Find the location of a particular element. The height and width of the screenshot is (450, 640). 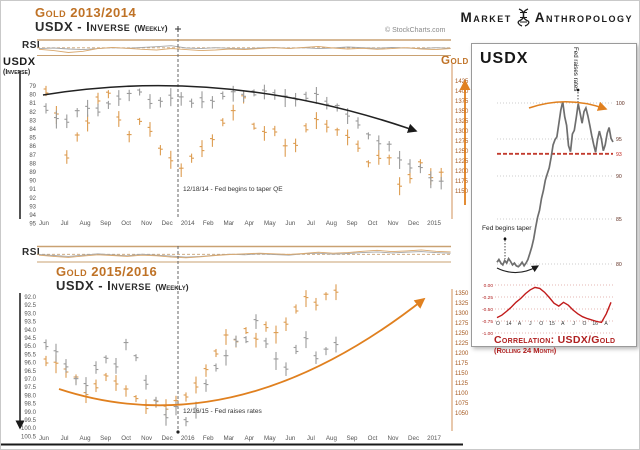

svg-text: 1150 is located at coordinates (462, 192).